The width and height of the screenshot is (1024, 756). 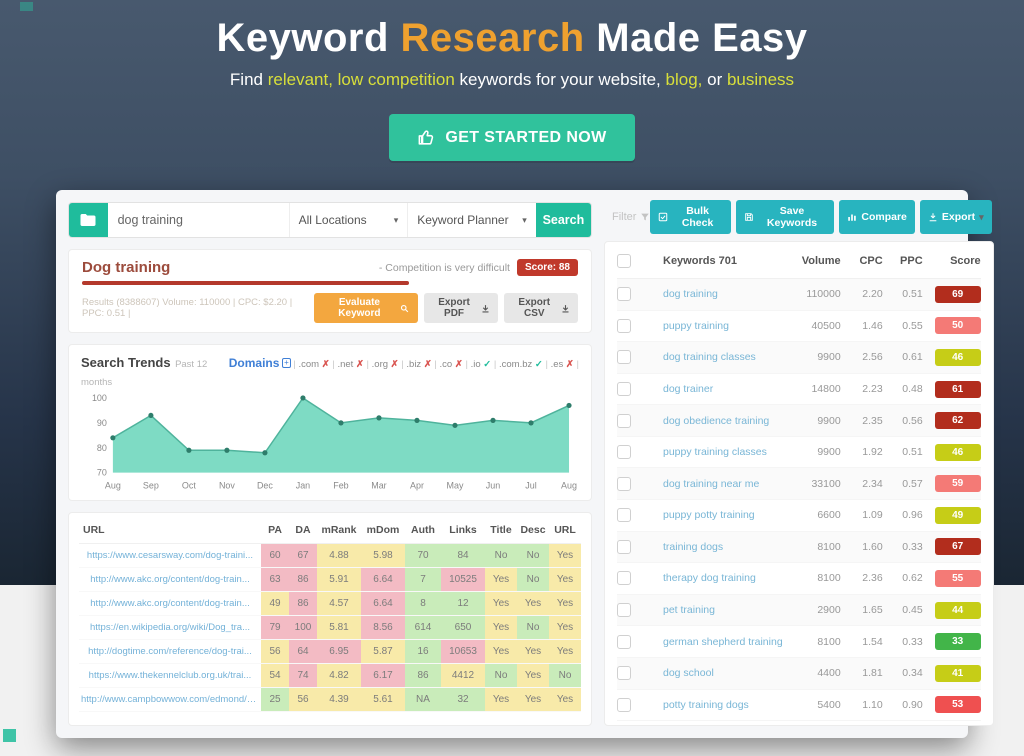 I want to click on keyword-link: therapy dog training, so click(x=709, y=578).